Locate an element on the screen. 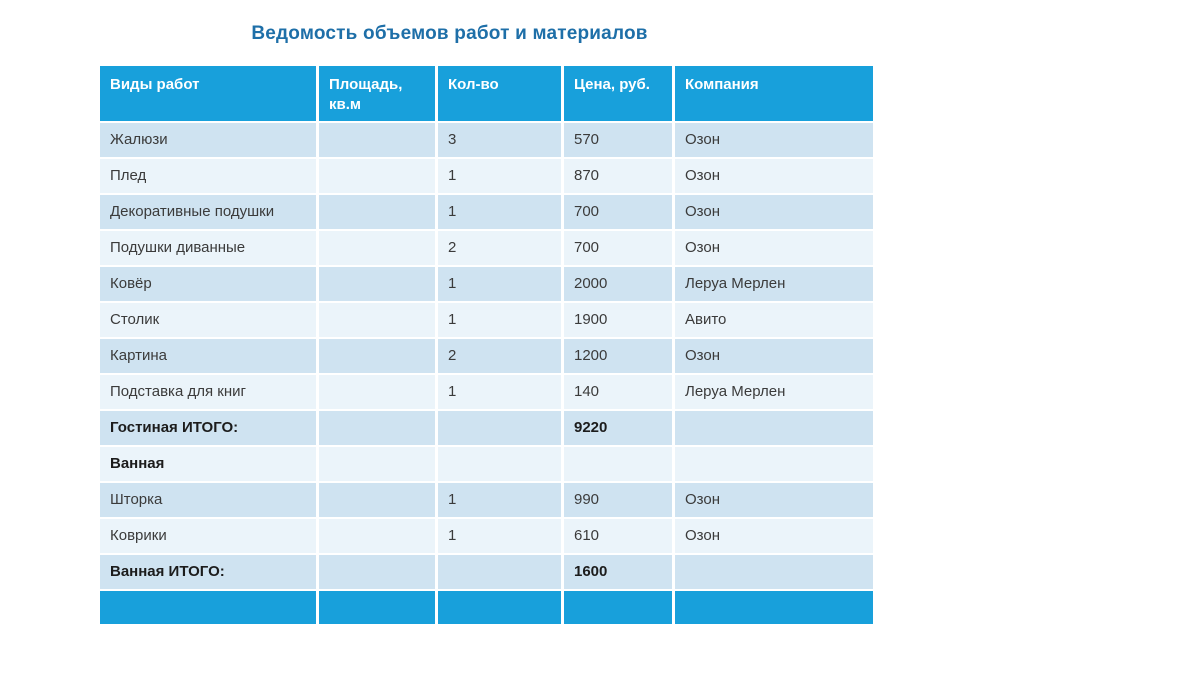  header-company: Компания is located at coordinates (774, 93).